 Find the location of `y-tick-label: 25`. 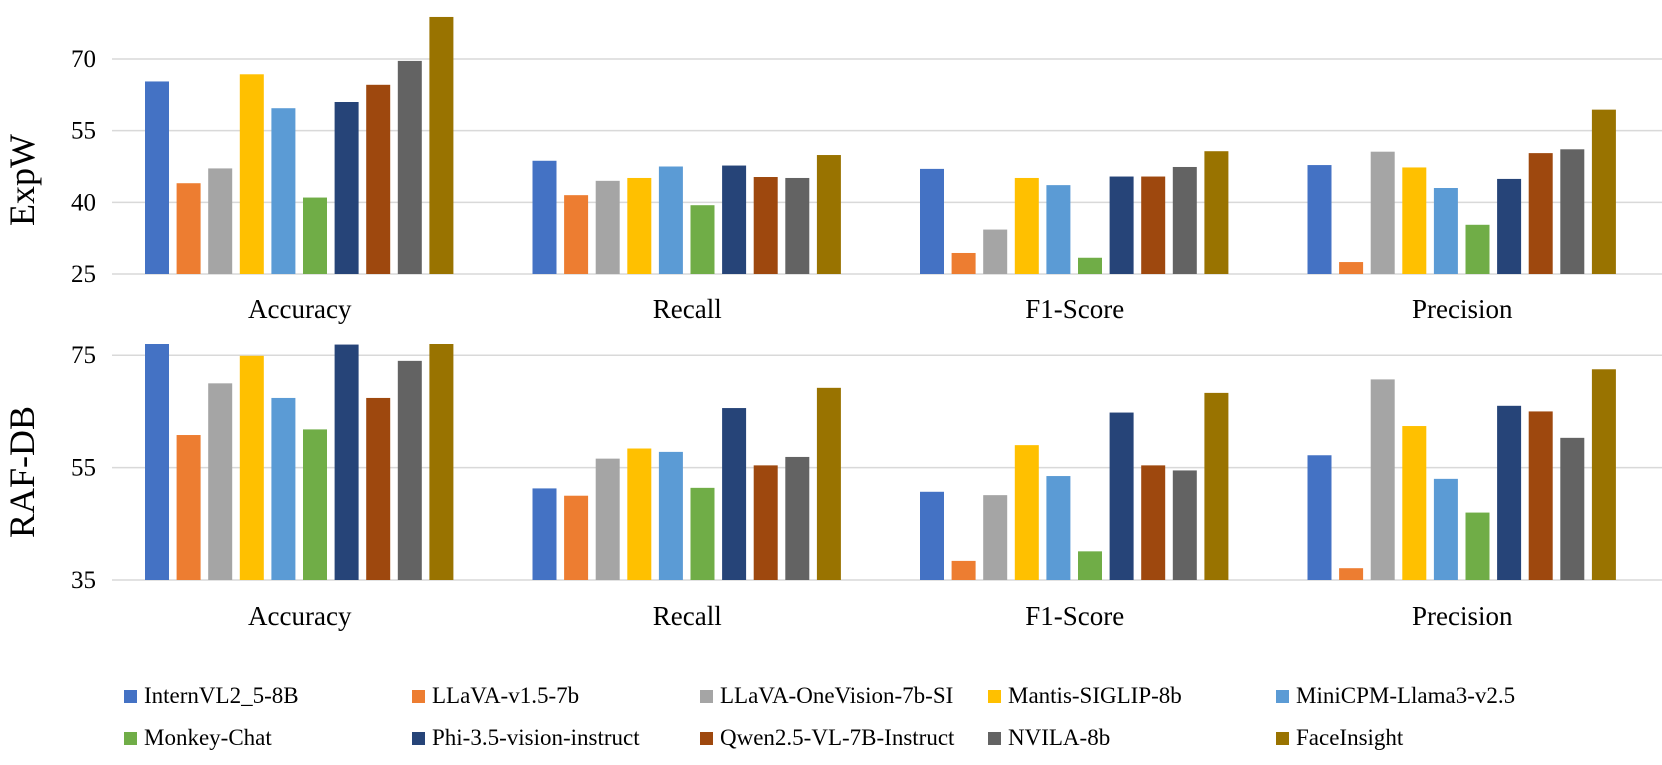

y-tick-label: 25 is located at coordinates (83, 274).